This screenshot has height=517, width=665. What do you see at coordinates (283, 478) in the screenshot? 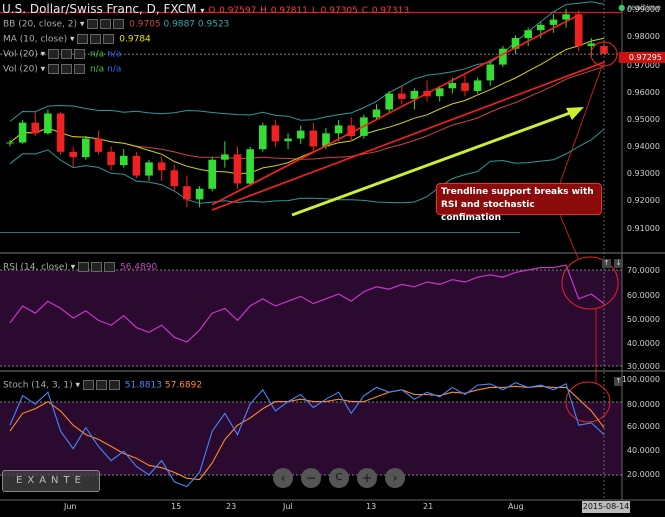
I see `scroll-left-button: ‹` at bounding box center [283, 478].